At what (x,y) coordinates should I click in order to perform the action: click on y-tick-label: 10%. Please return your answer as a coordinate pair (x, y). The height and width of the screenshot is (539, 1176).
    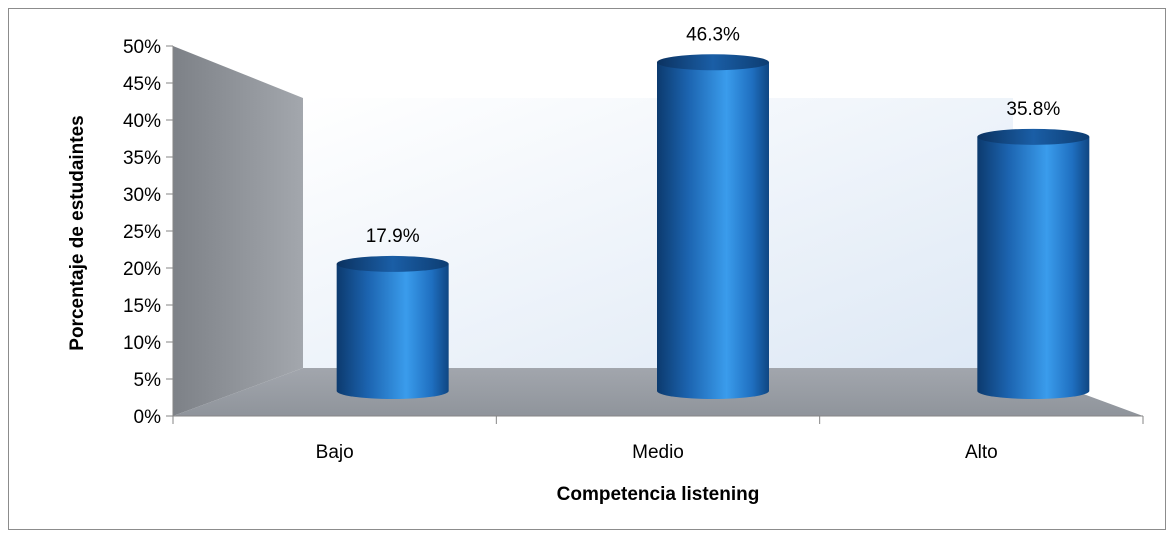
    Looking at the image, I should click on (142, 343).